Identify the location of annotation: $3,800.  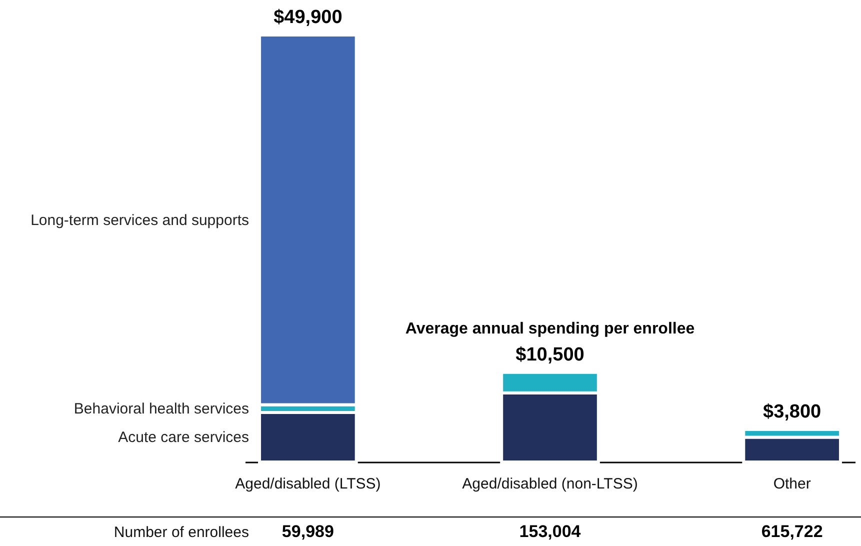
(792, 412).